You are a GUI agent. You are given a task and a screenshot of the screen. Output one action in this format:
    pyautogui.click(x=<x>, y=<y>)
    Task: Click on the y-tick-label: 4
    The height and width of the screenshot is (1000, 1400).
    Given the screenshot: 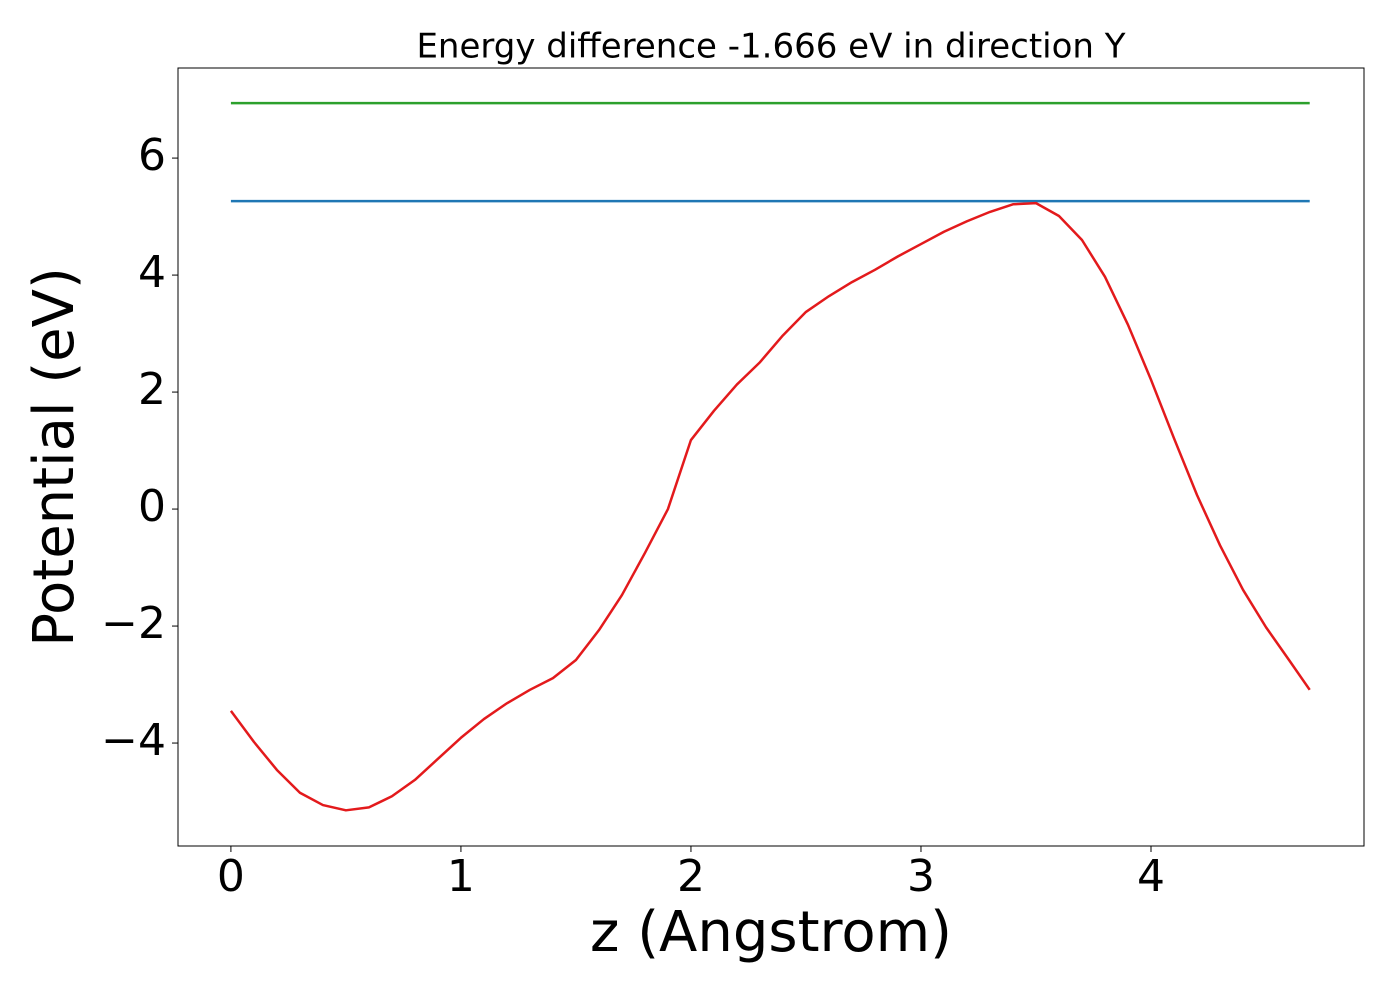 What is the action you would take?
    pyautogui.click(x=152, y=272)
    